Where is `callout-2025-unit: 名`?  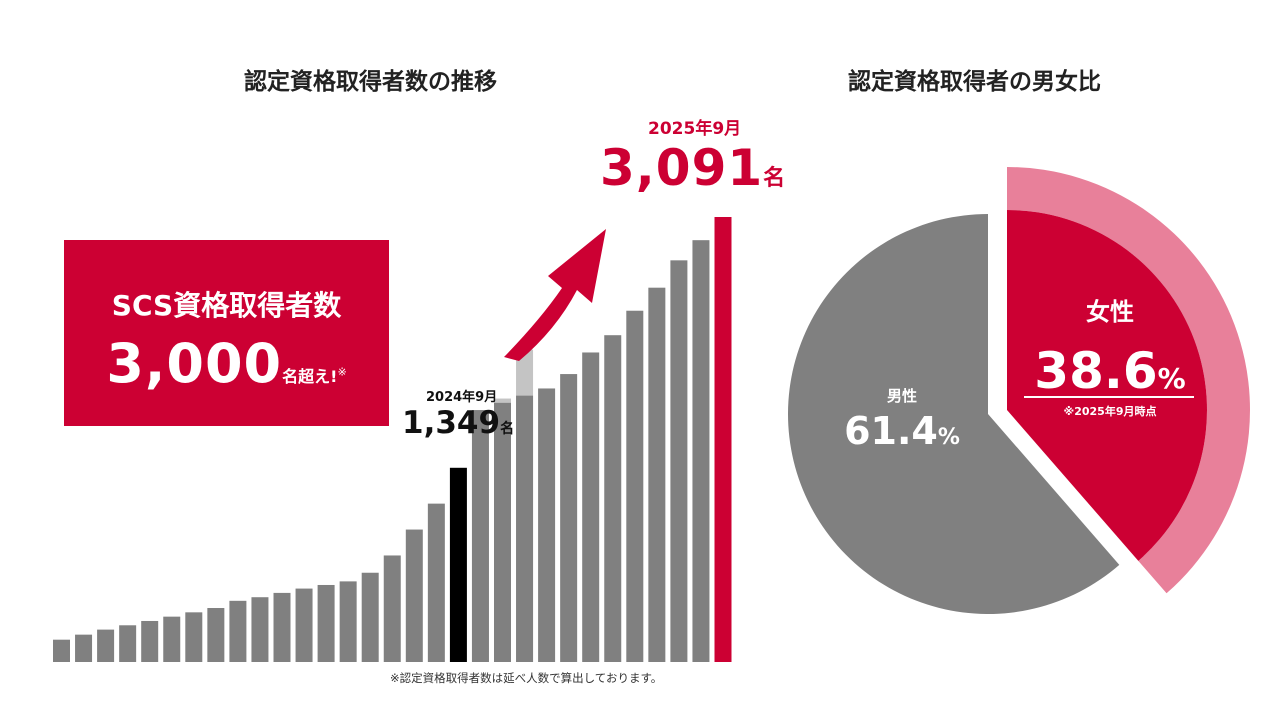
callout-2025-unit: 名 is located at coordinates (774, 178).